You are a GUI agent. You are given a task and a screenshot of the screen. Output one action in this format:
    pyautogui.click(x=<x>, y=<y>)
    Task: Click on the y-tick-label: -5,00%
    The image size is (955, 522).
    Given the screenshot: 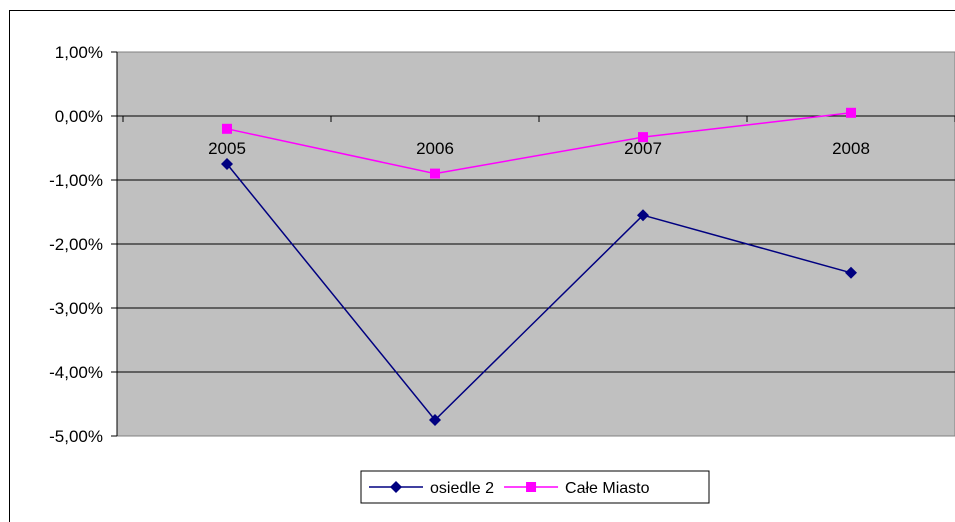 What is the action you would take?
    pyautogui.click(x=76, y=436)
    